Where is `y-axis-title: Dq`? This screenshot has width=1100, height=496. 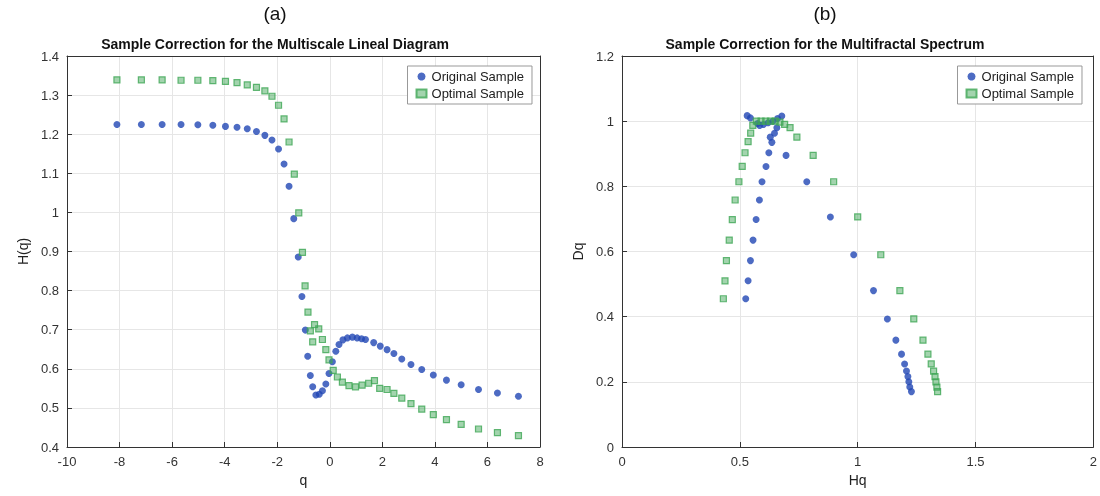
y-axis-title: Dq is located at coordinates (578, 251).